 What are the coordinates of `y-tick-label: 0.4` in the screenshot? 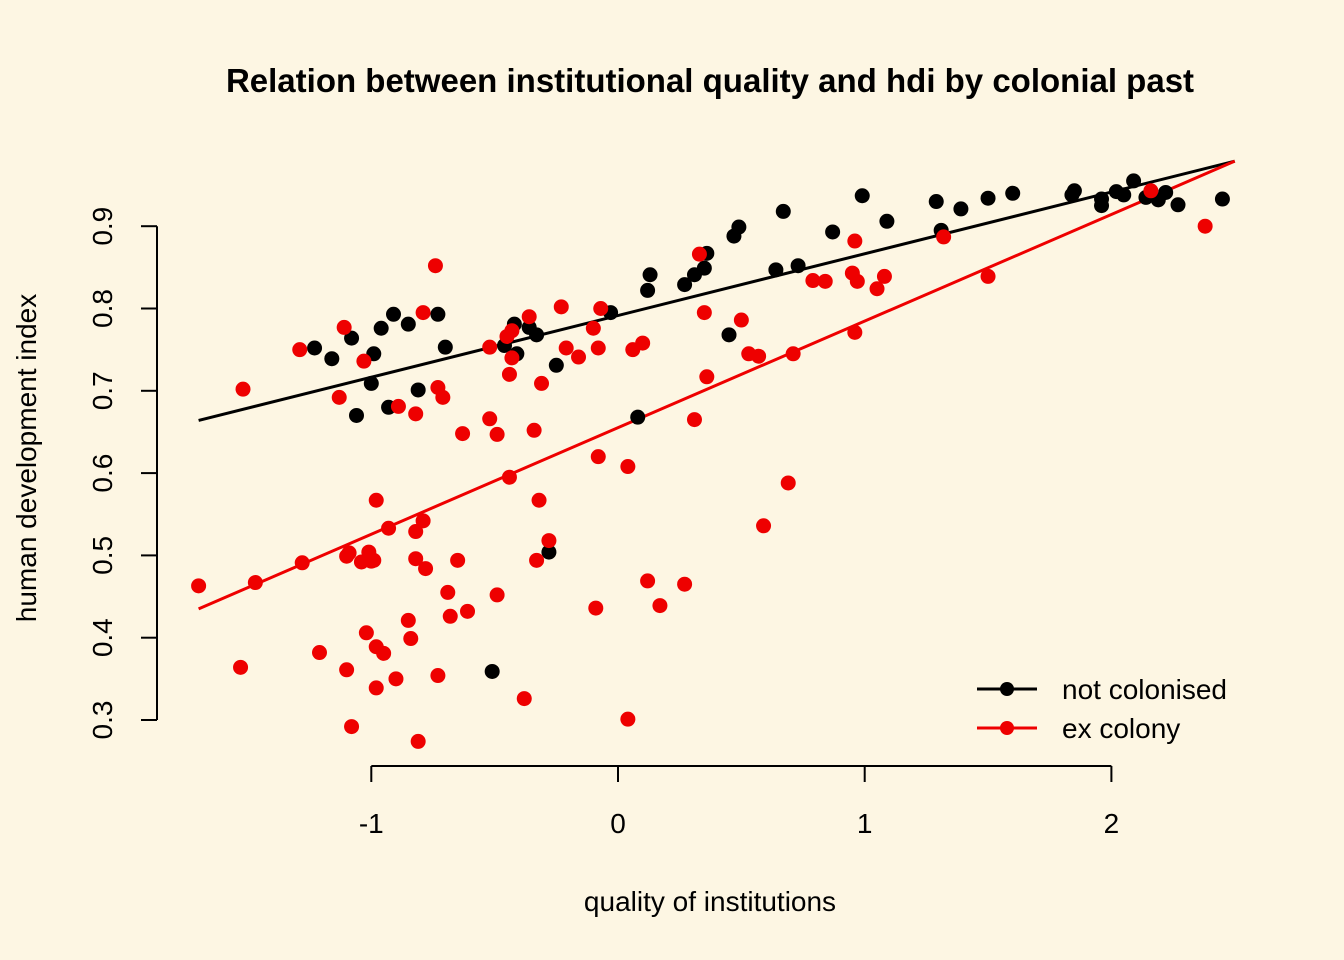 It's located at (102, 637).